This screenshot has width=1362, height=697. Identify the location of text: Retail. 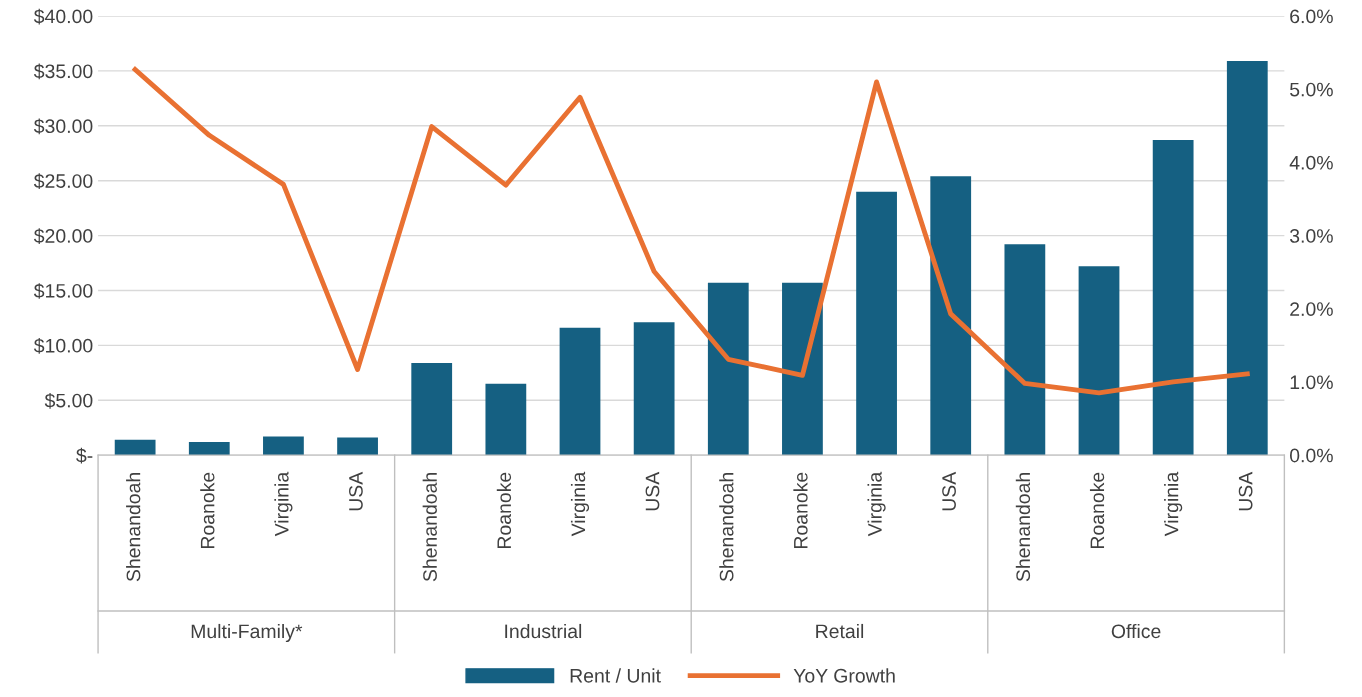
(840, 631).